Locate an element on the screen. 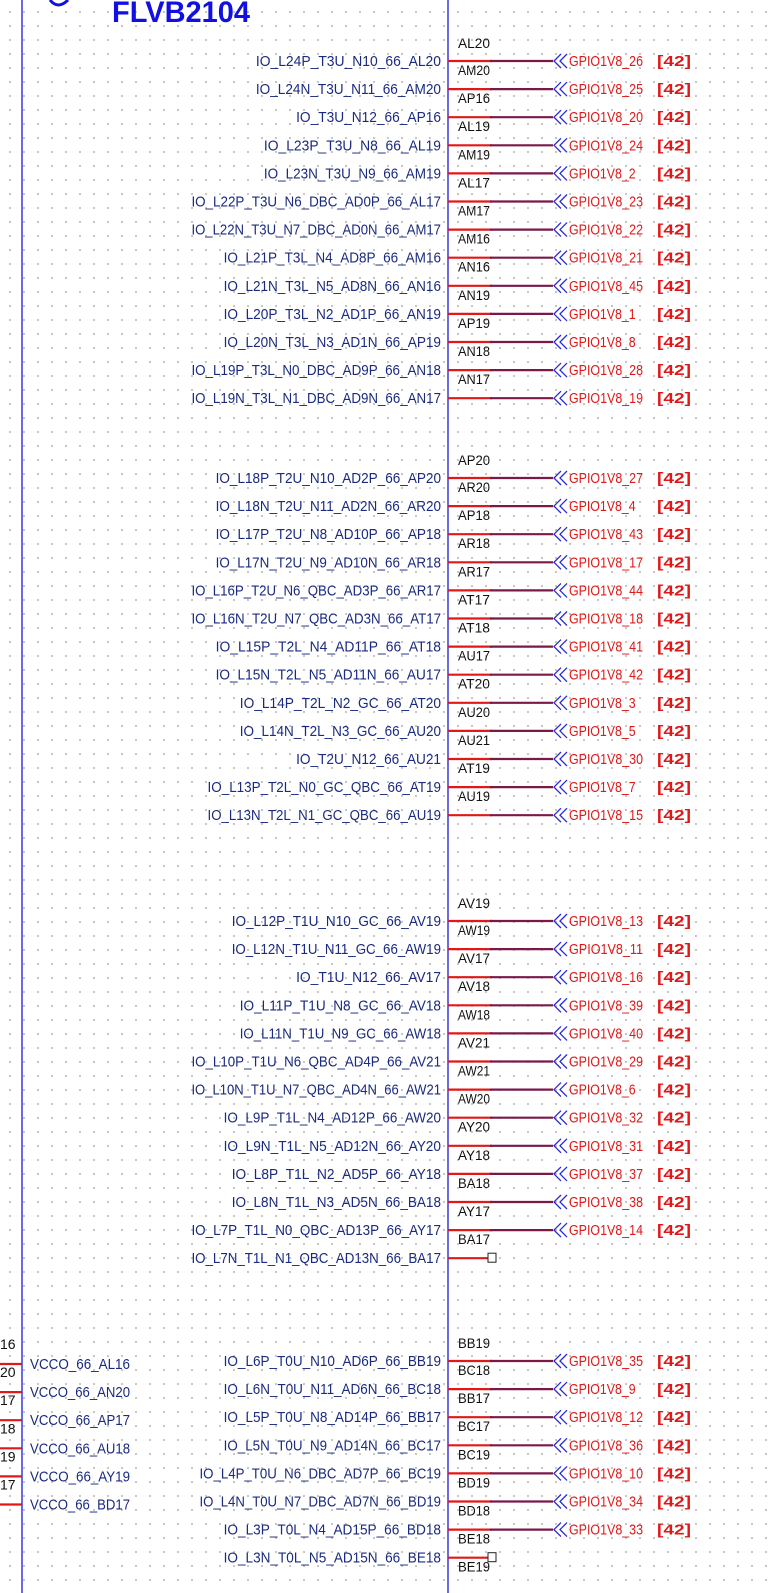 The height and width of the screenshot is (1593, 777). pin-name: IO_L5P_T0U_N8_AD14P_66_BB17 is located at coordinates (332, 1417).